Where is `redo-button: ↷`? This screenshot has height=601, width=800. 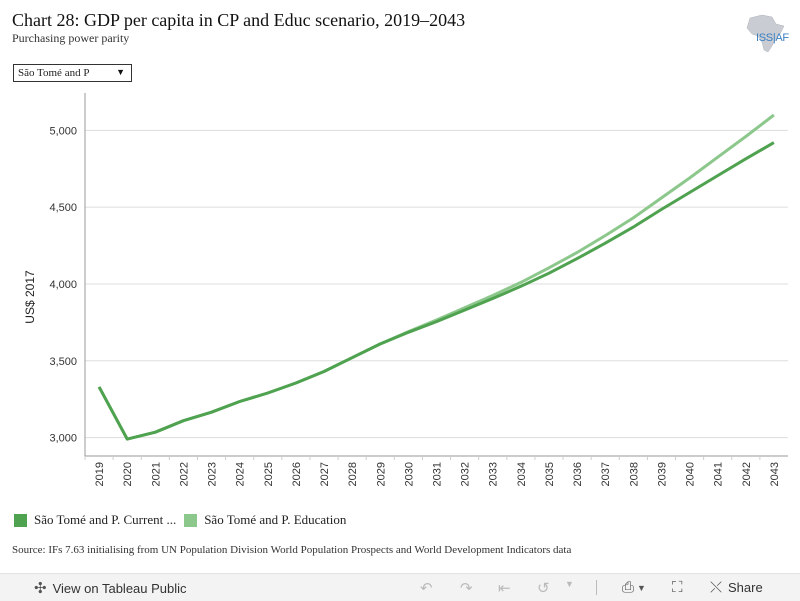
redo-button: ↷ is located at coordinates (466, 588).